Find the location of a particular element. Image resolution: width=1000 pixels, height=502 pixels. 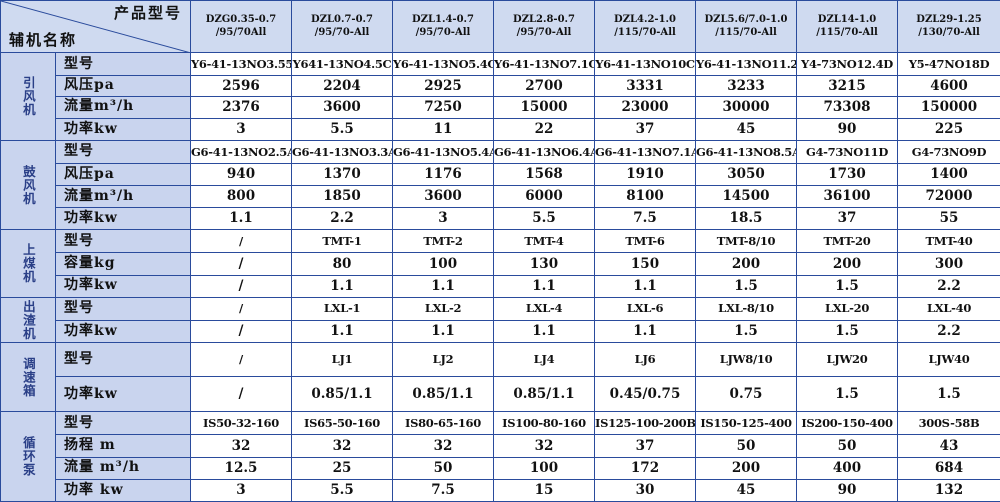

table-cell: LJW40 is located at coordinates (948, 359).